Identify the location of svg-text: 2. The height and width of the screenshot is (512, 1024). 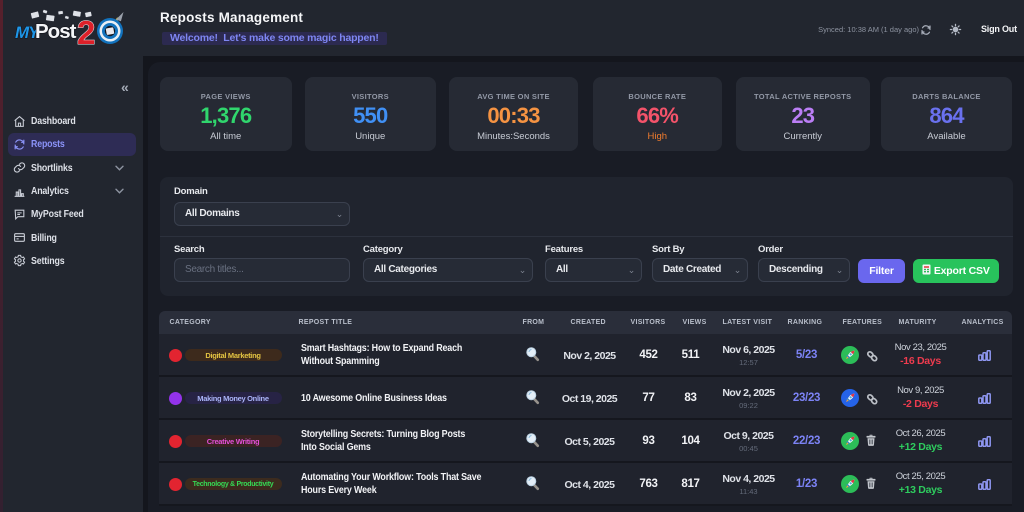
(86, 32).